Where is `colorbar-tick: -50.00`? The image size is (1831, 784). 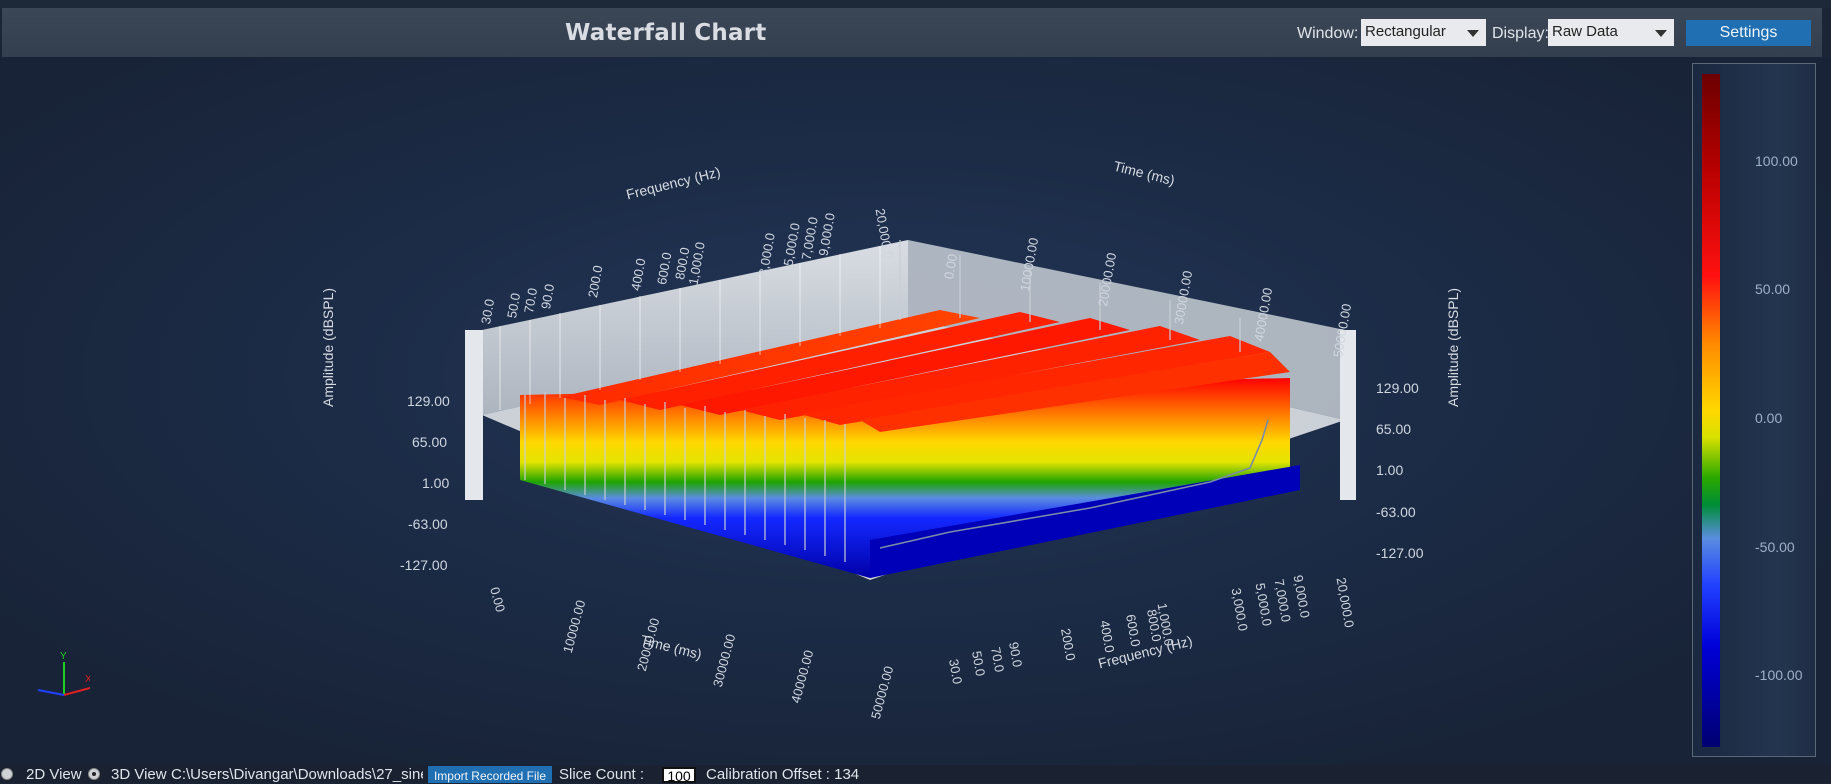 colorbar-tick: -50.00 is located at coordinates (1775, 547).